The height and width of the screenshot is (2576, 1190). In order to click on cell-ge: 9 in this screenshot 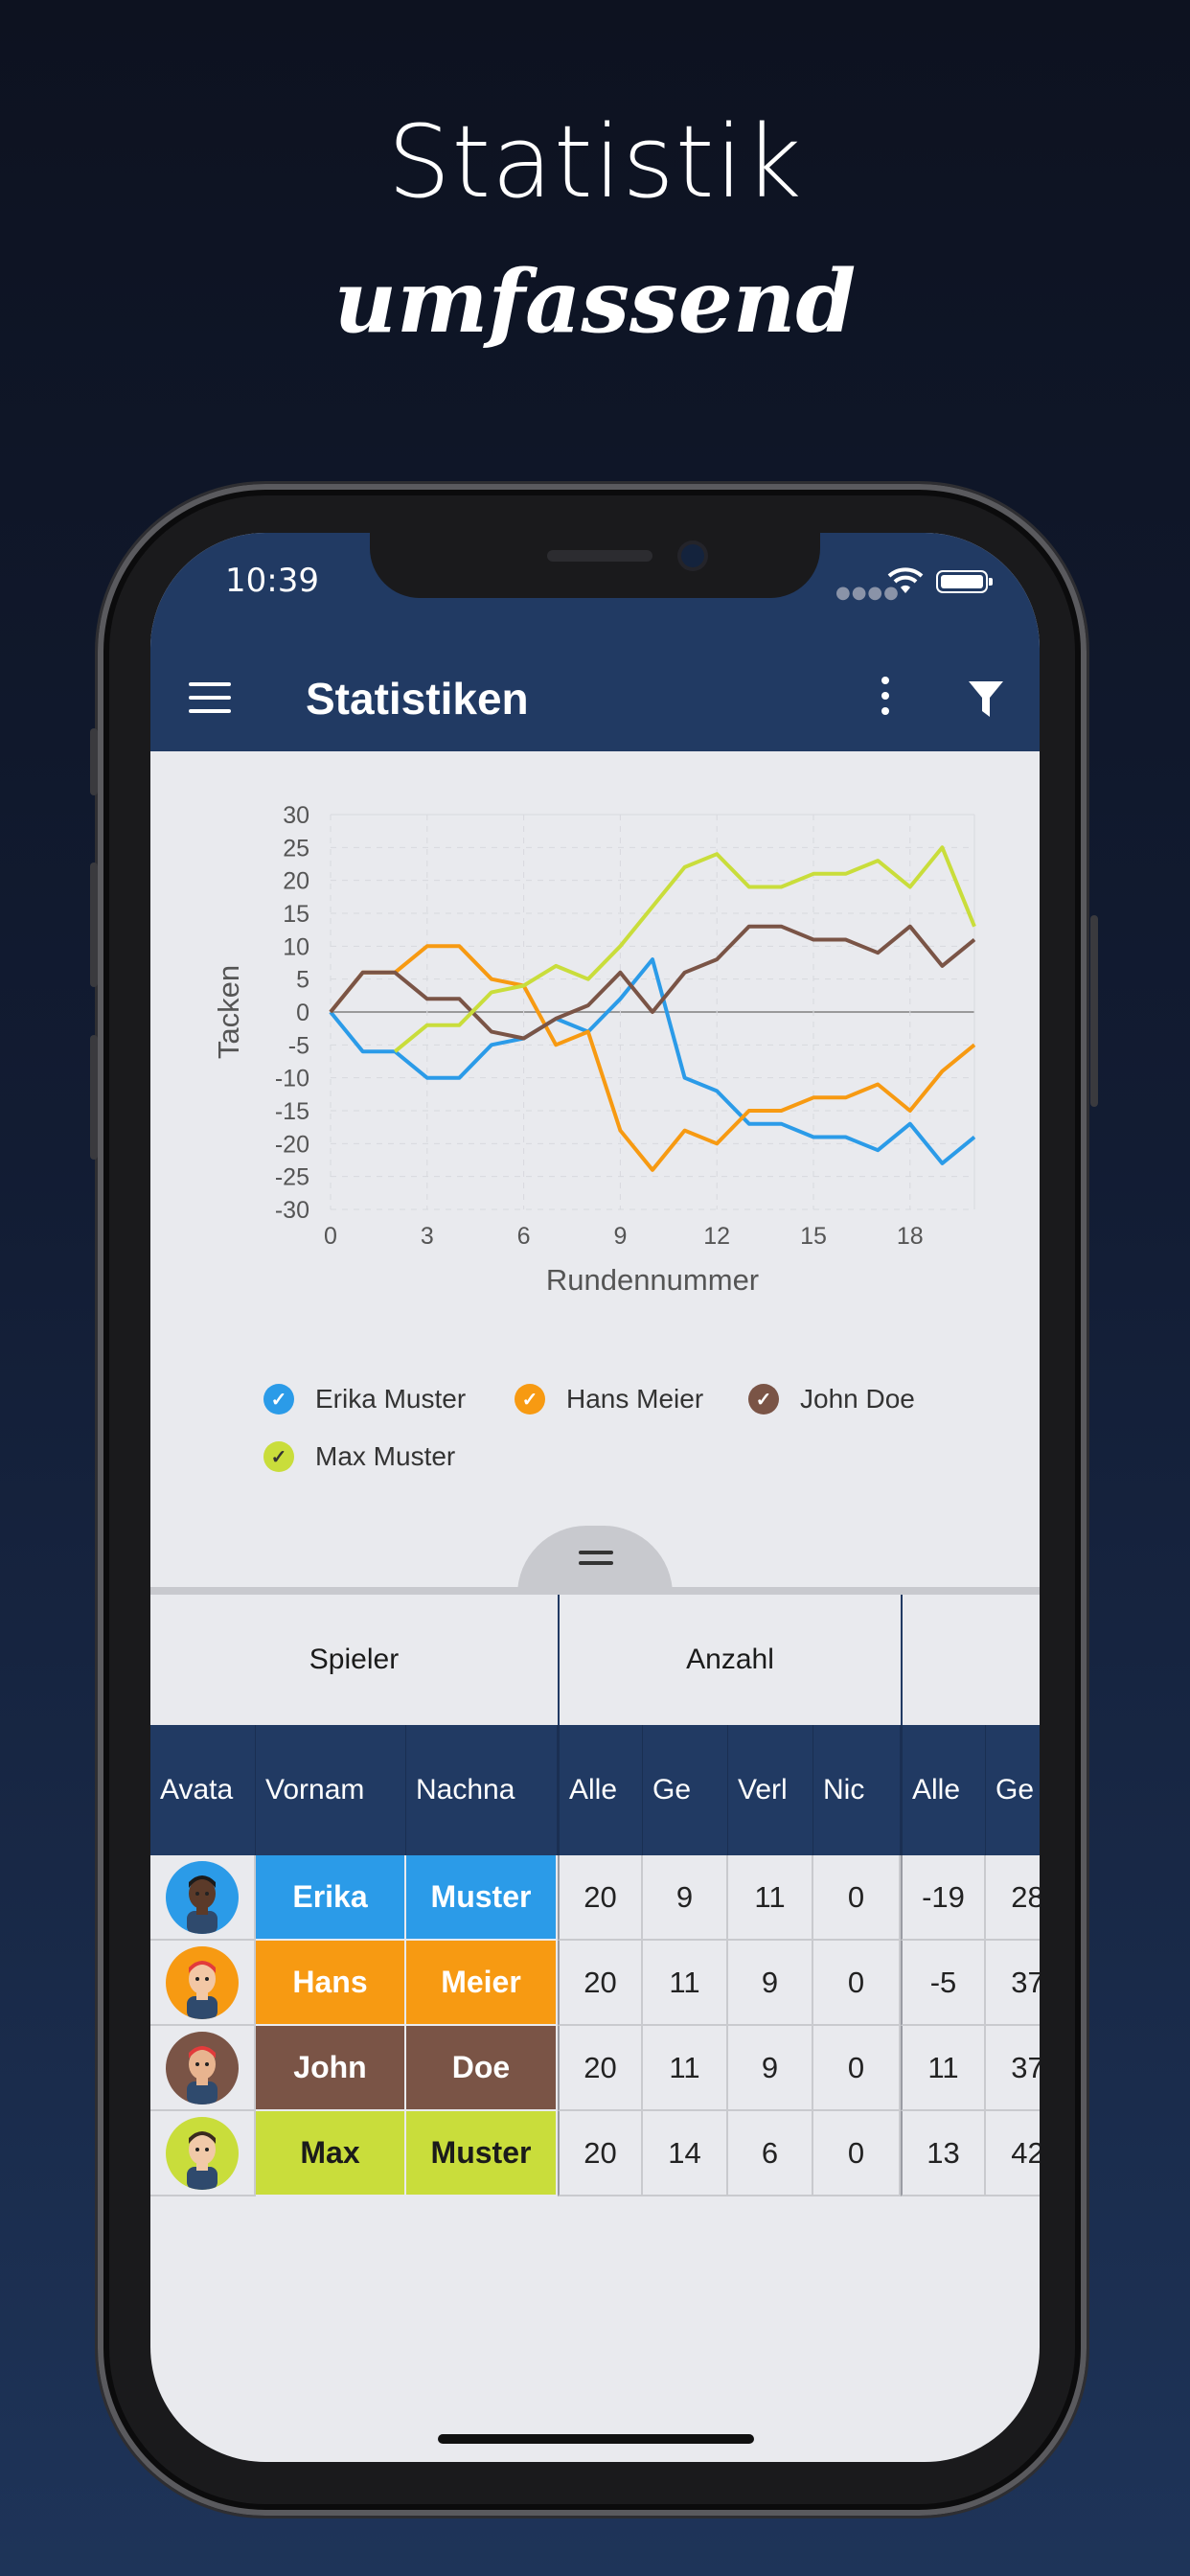, I will do `click(685, 1898)`.